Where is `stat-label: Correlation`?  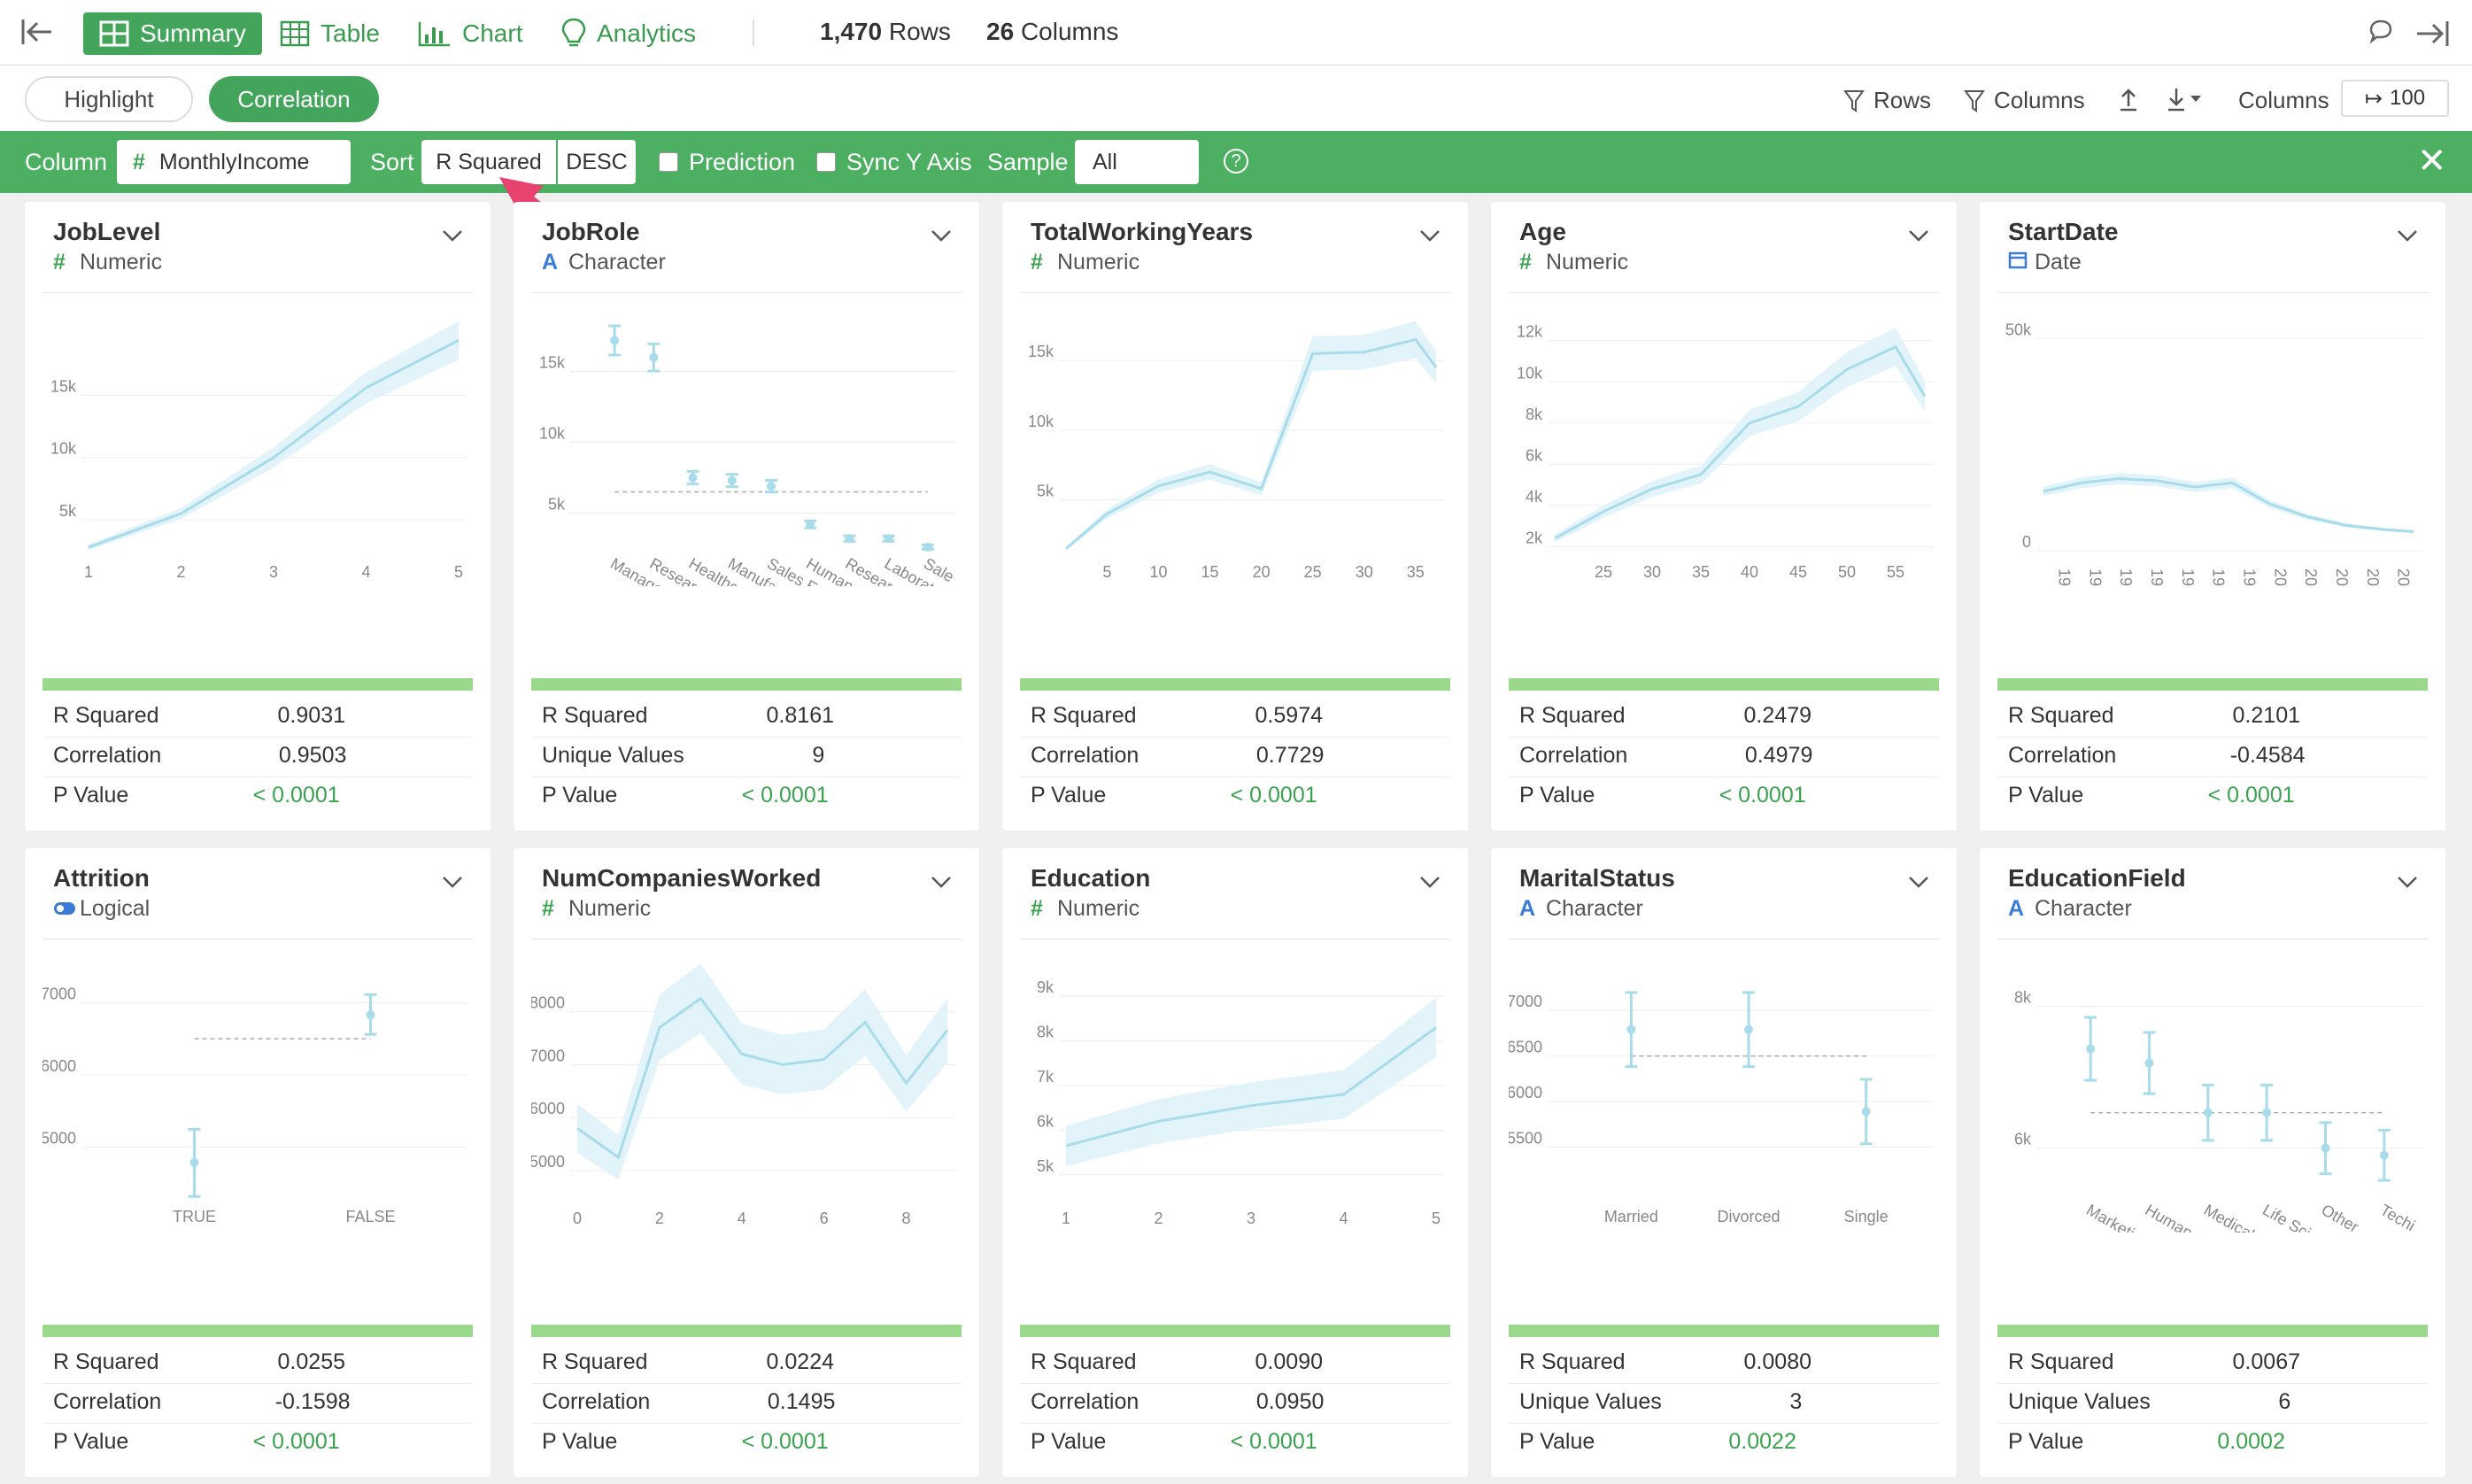
stat-label: Correlation is located at coordinates (1085, 755).